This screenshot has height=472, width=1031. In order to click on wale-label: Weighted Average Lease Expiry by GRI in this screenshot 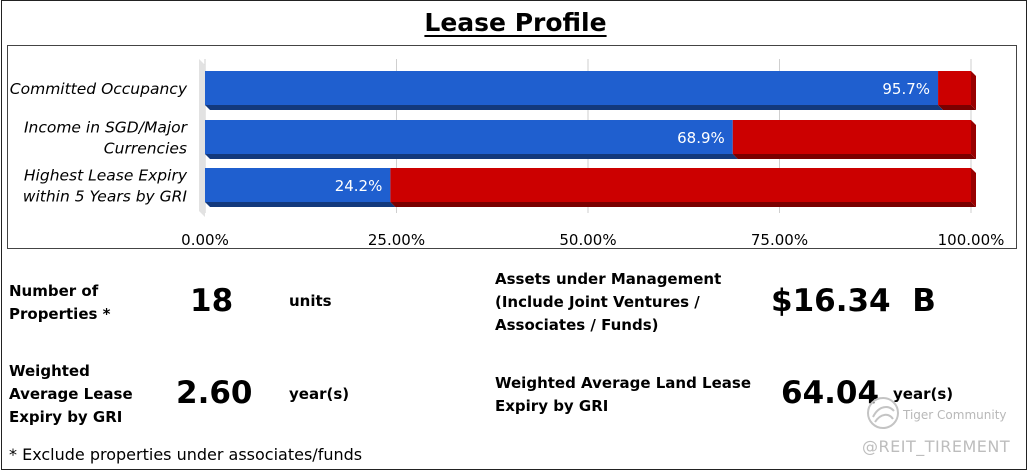, I will do `click(71, 394)`.